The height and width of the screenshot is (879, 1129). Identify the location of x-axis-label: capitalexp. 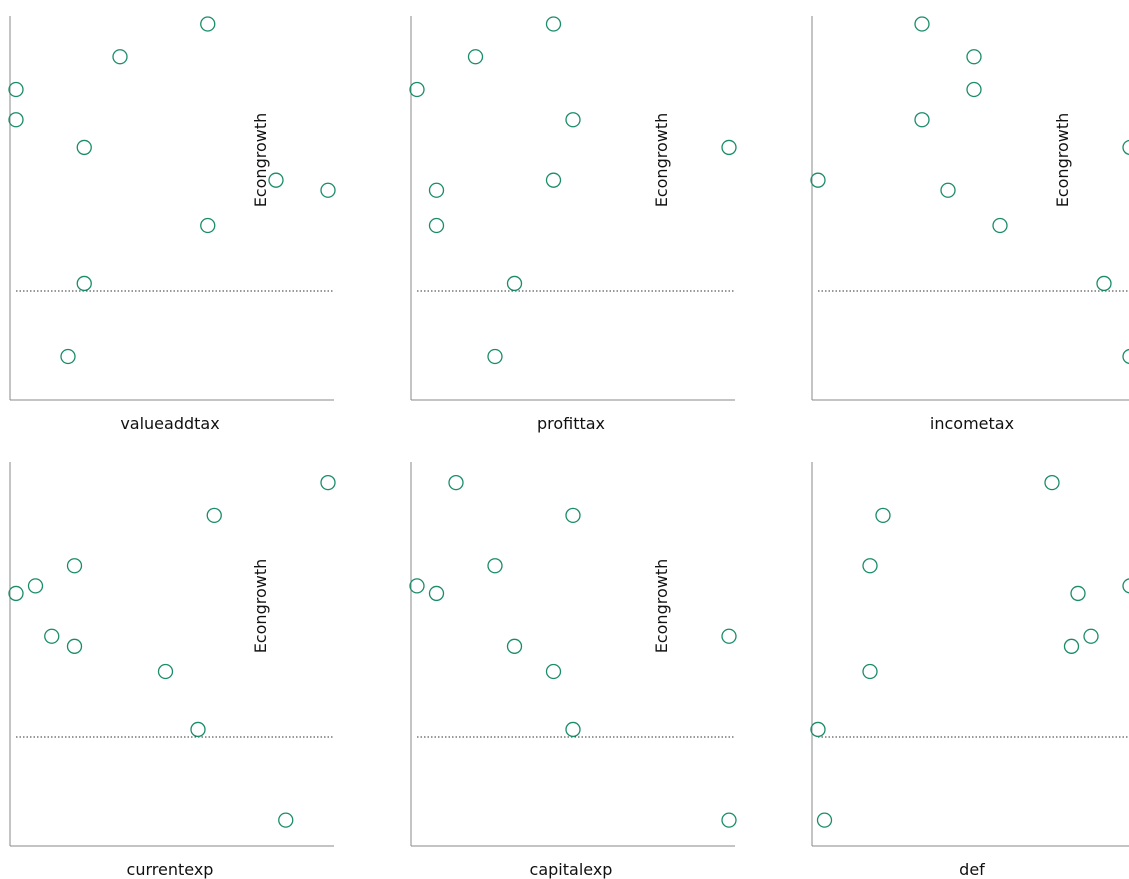
(571, 869).